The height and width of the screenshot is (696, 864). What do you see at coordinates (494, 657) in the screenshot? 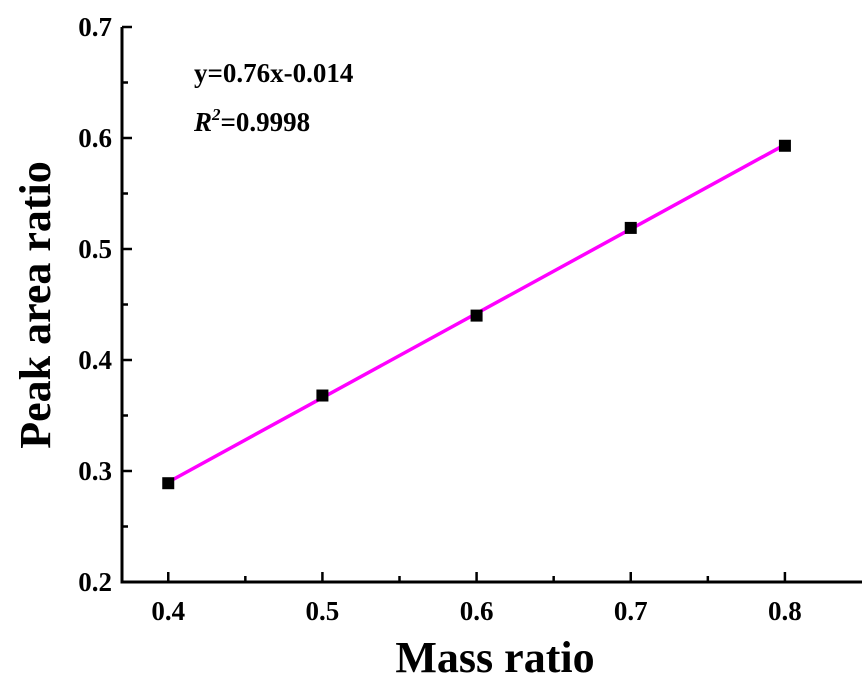
I see `x-axis-title: Mass ratio` at bounding box center [494, 657].